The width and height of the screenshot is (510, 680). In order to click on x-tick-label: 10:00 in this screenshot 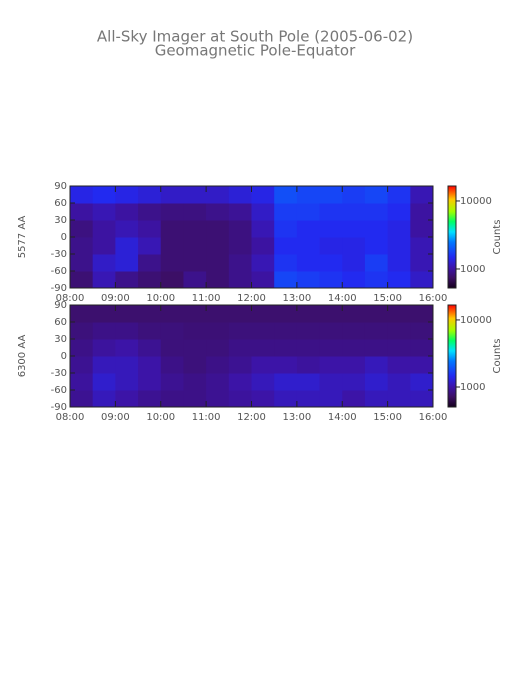, I will do `click(160, 417)`.